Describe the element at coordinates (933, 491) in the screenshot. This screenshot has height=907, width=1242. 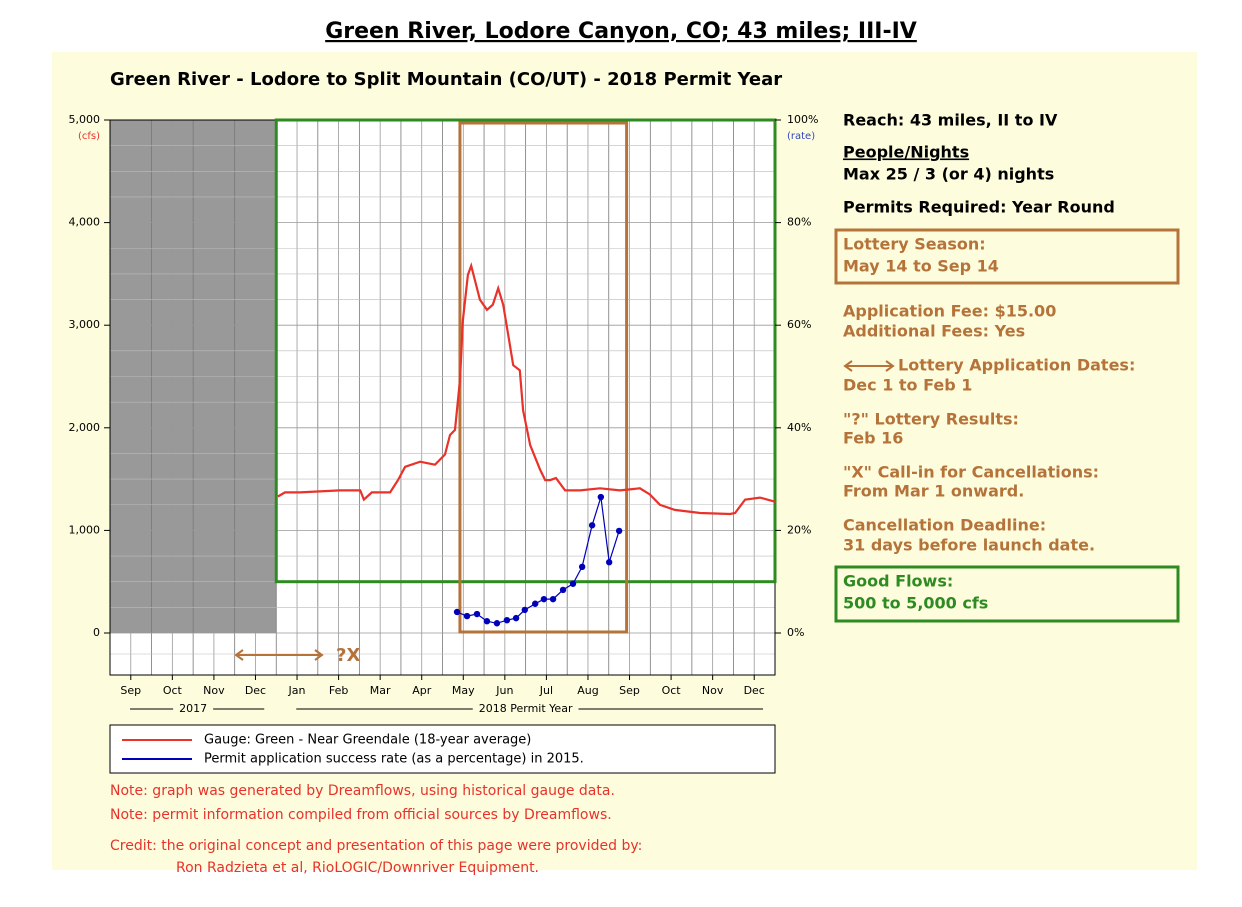
I see `side-text: From Mar 1 onward.` at that location.